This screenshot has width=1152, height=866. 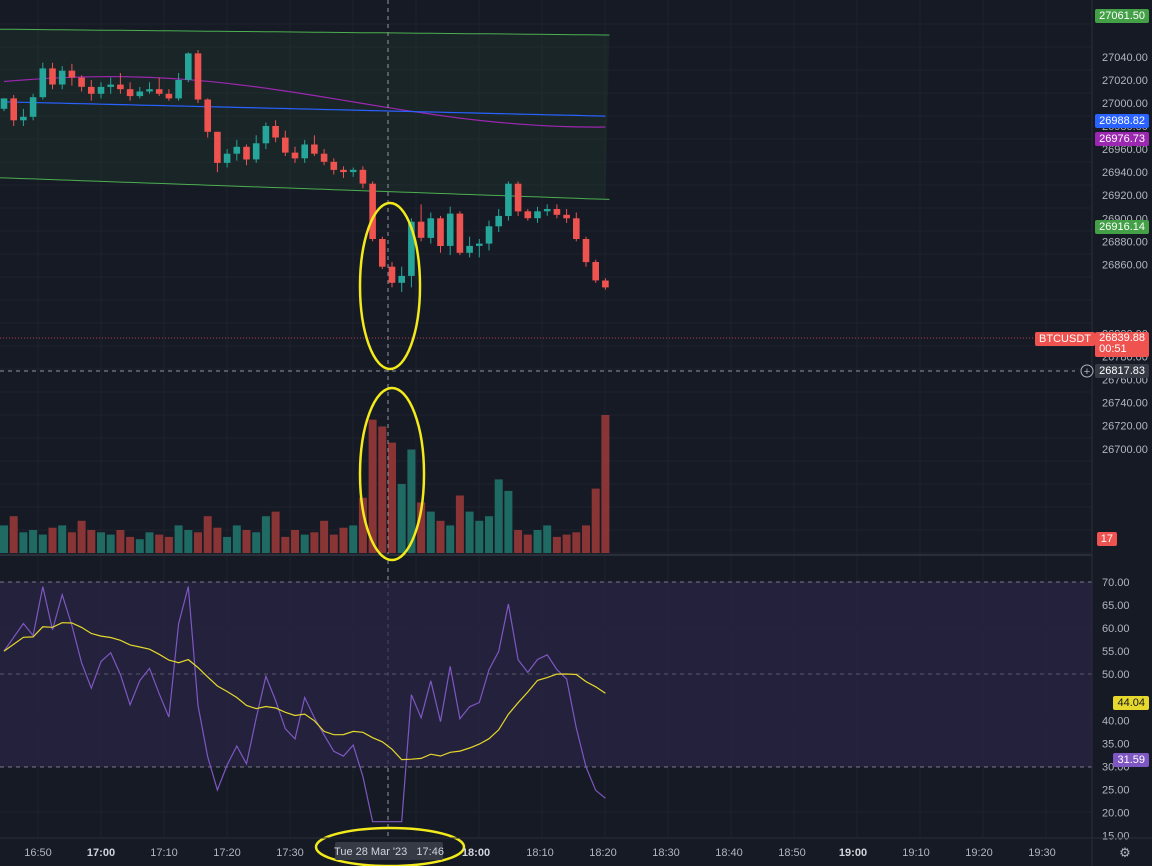 What do you see at coordinates (603, 853) in the screenshot?
I see `time-tick-label: 18:20` at bounding box center [603, 853].